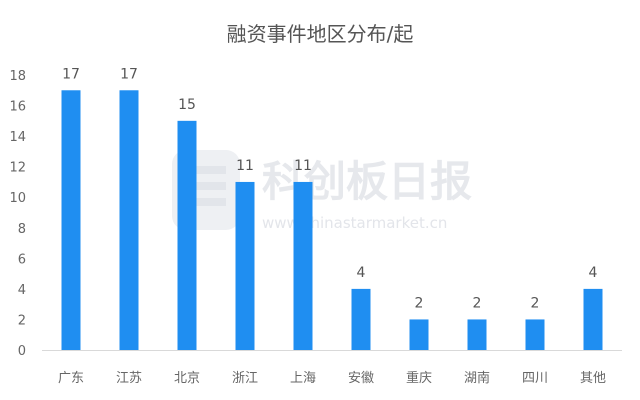 This screenshot has height=400, width=640. What do you see at coordinates (17, 76) in the screenshot?
I see `y-tick-label: 18` at bounding box center [17, 76].